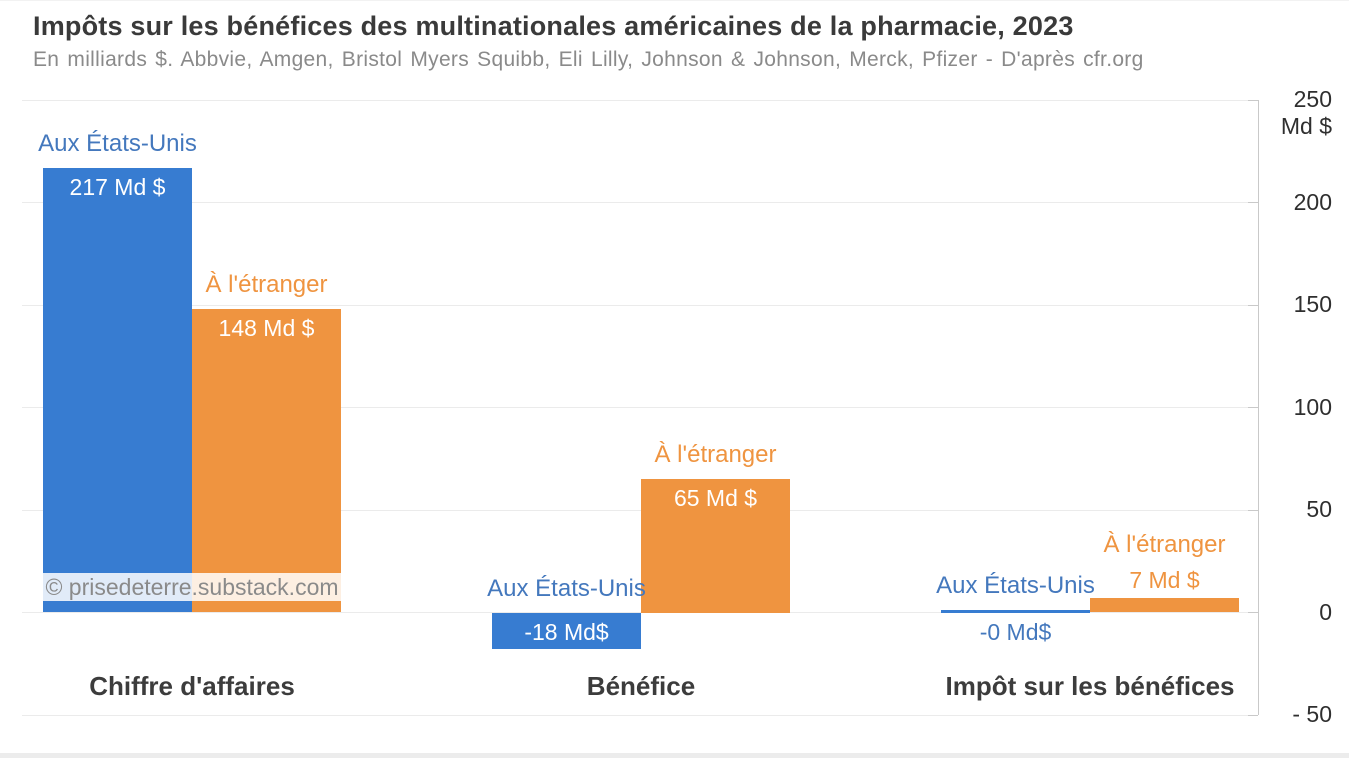 This screenshot has height=758, width=1349. I want to click on y-axis-tick-label: 150, so click(1312, 304).